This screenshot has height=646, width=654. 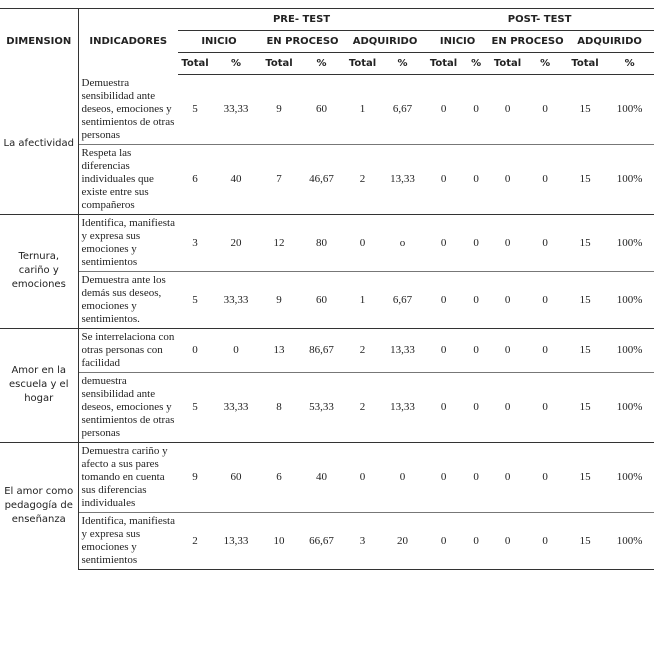 I want to click on value-cell: 20, so click(x=236, y=242).